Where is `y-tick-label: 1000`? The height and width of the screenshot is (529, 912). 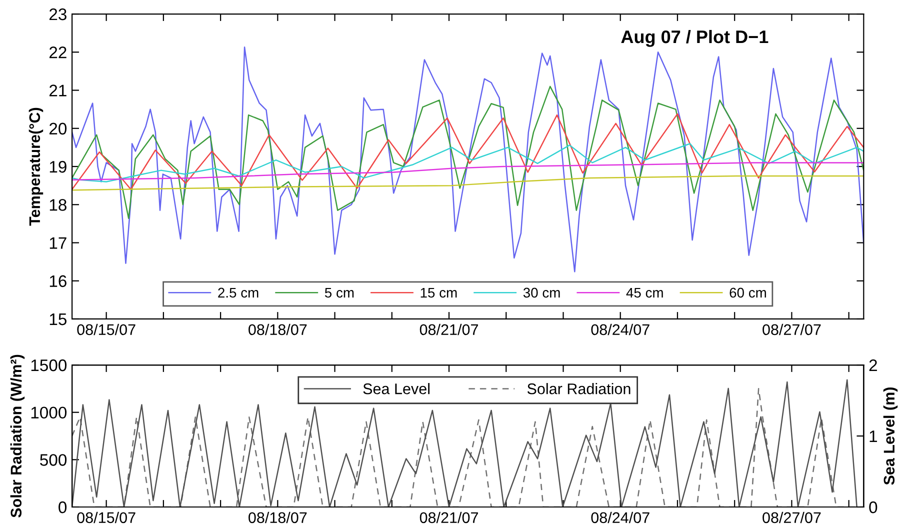
y-tick-label: 1000 is located at coordinates (49, 412).